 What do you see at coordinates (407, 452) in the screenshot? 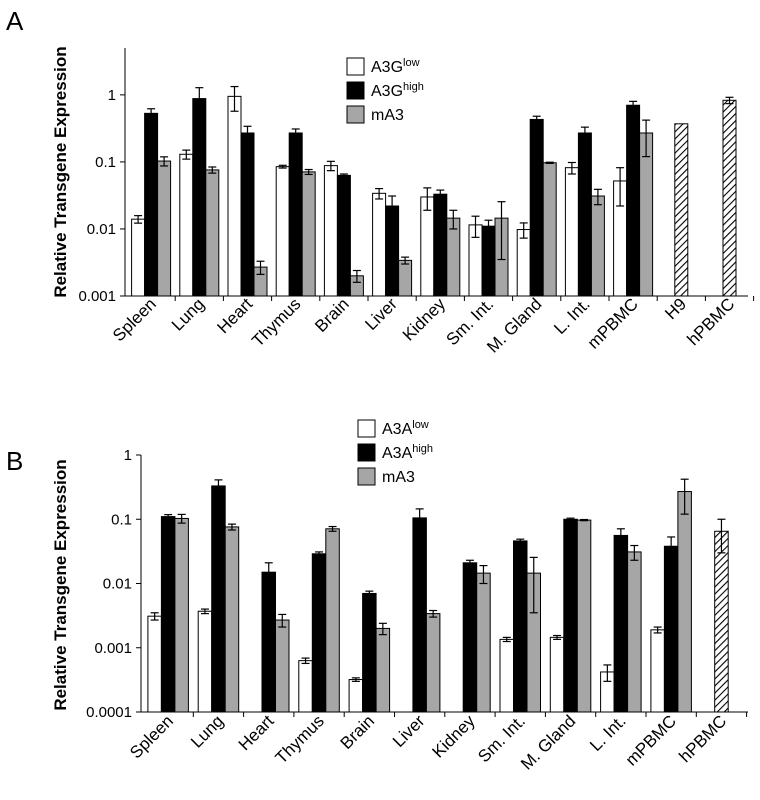
I see `legend-label: A3Ahigh` at bounding box center [407, 452].